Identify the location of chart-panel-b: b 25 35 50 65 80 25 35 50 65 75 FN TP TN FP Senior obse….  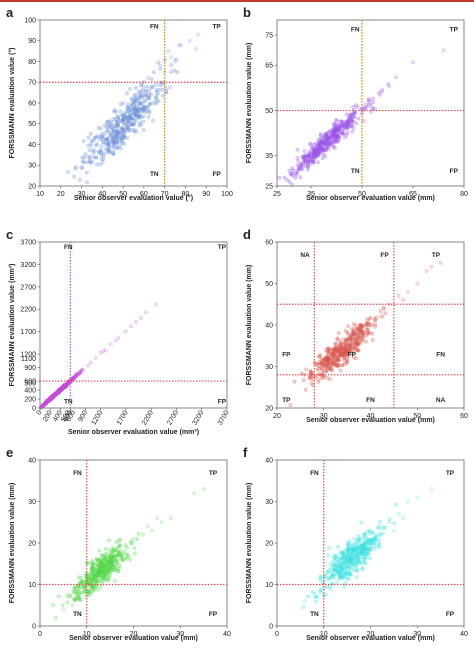
(355, 103).